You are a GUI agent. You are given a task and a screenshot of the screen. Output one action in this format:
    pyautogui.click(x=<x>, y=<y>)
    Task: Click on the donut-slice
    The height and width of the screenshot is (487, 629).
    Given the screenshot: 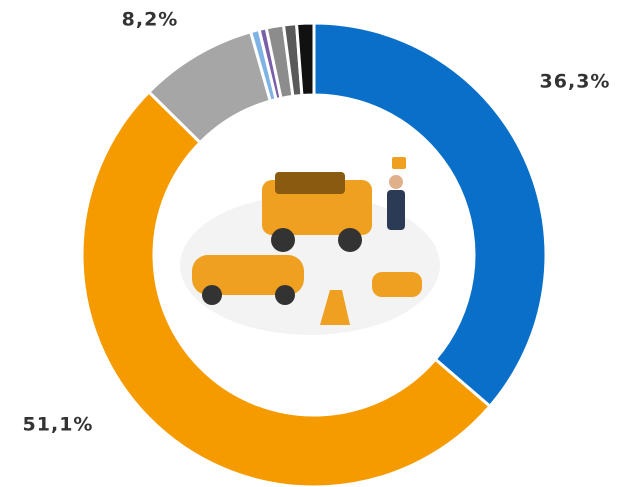 What is the action you would take?
    pyautogui.click(x=305, y=59)
    